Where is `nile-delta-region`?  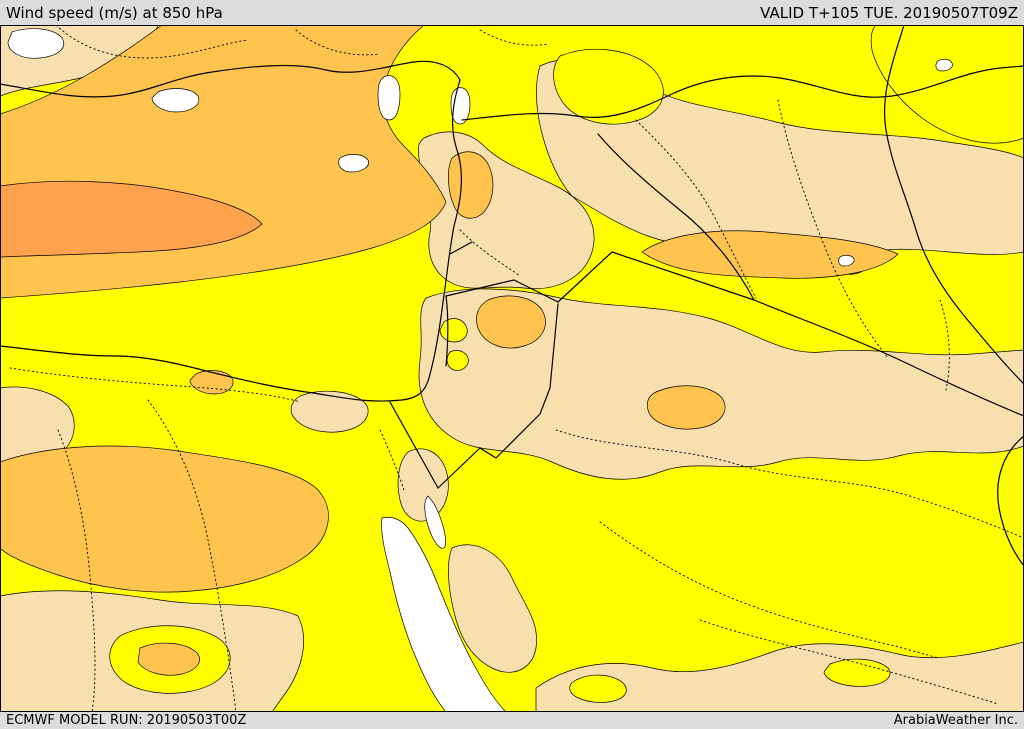
nile-delta-region is located at coordinates (329, 411).